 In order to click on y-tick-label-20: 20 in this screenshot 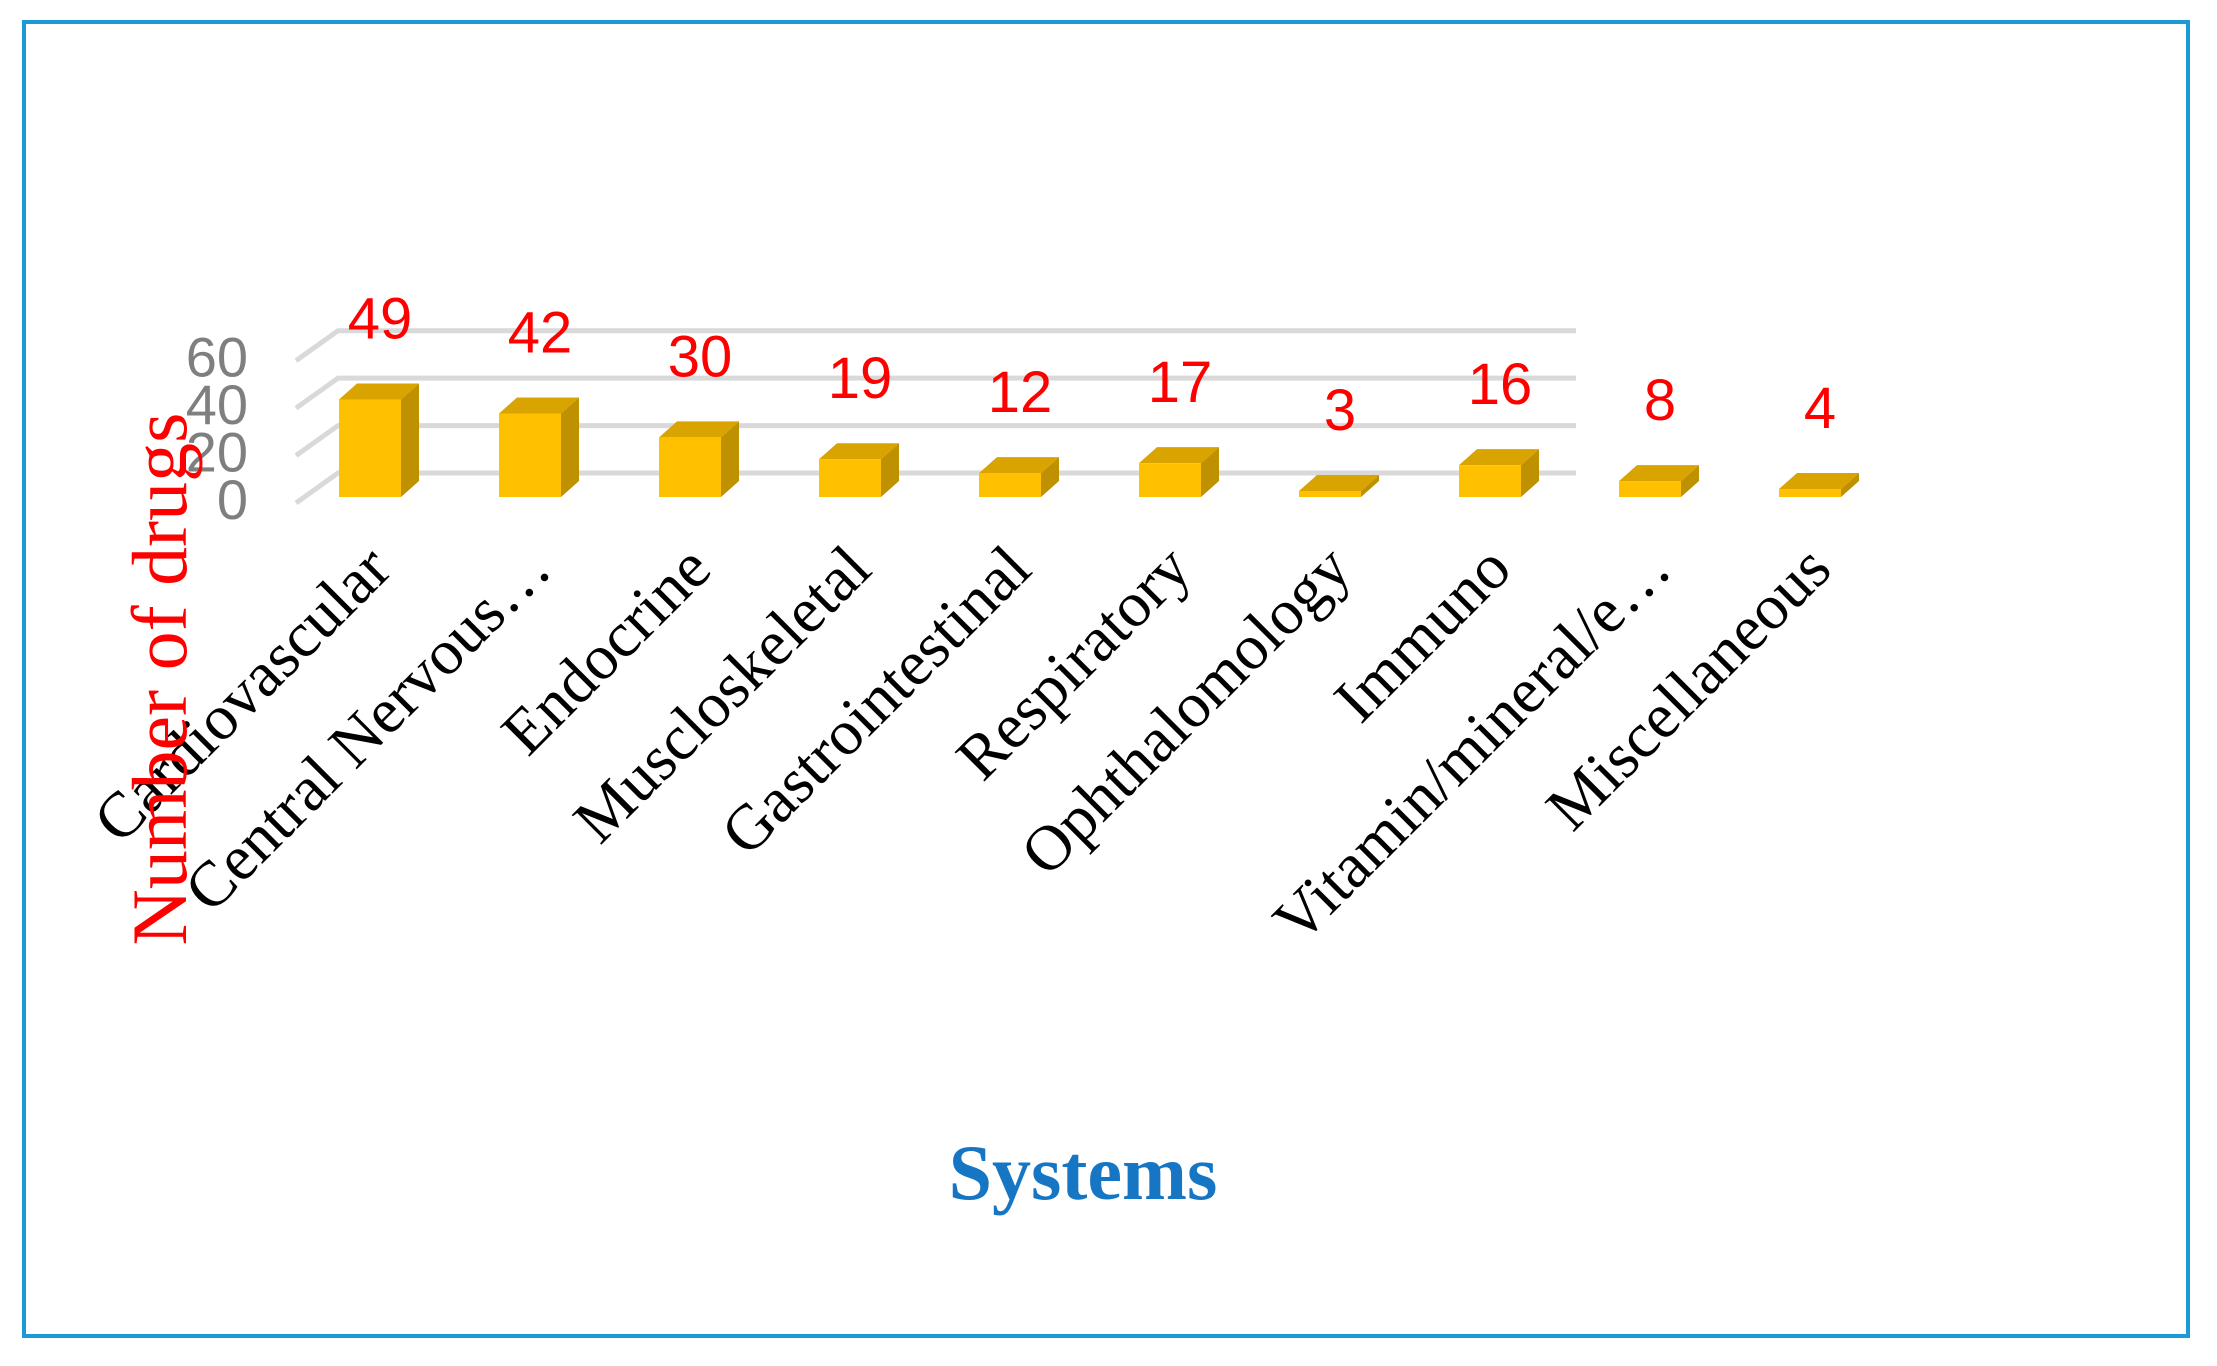, I will do `click(217, 452)`.